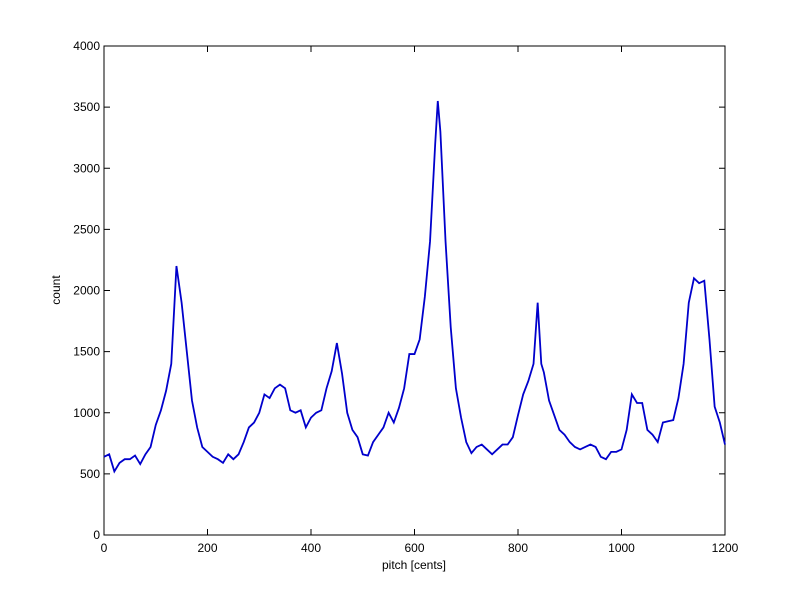 Image resolution: width=800 pixels, height=600 pixels. Describe the element at coordinates (725, 548) in the screenshot. I see `x-tick-label: 1200` at that location.